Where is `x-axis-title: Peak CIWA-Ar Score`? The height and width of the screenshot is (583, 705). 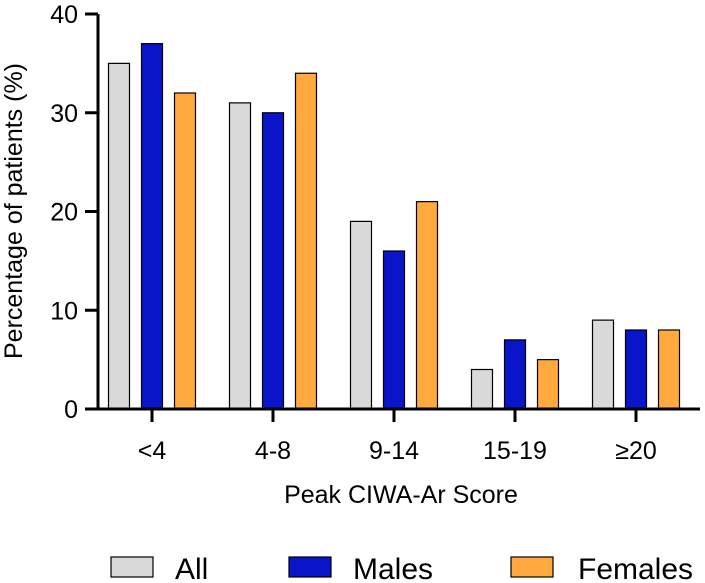
x-axis-title: Peak CIWA-Ar Score is located at coordinates (401, 495).